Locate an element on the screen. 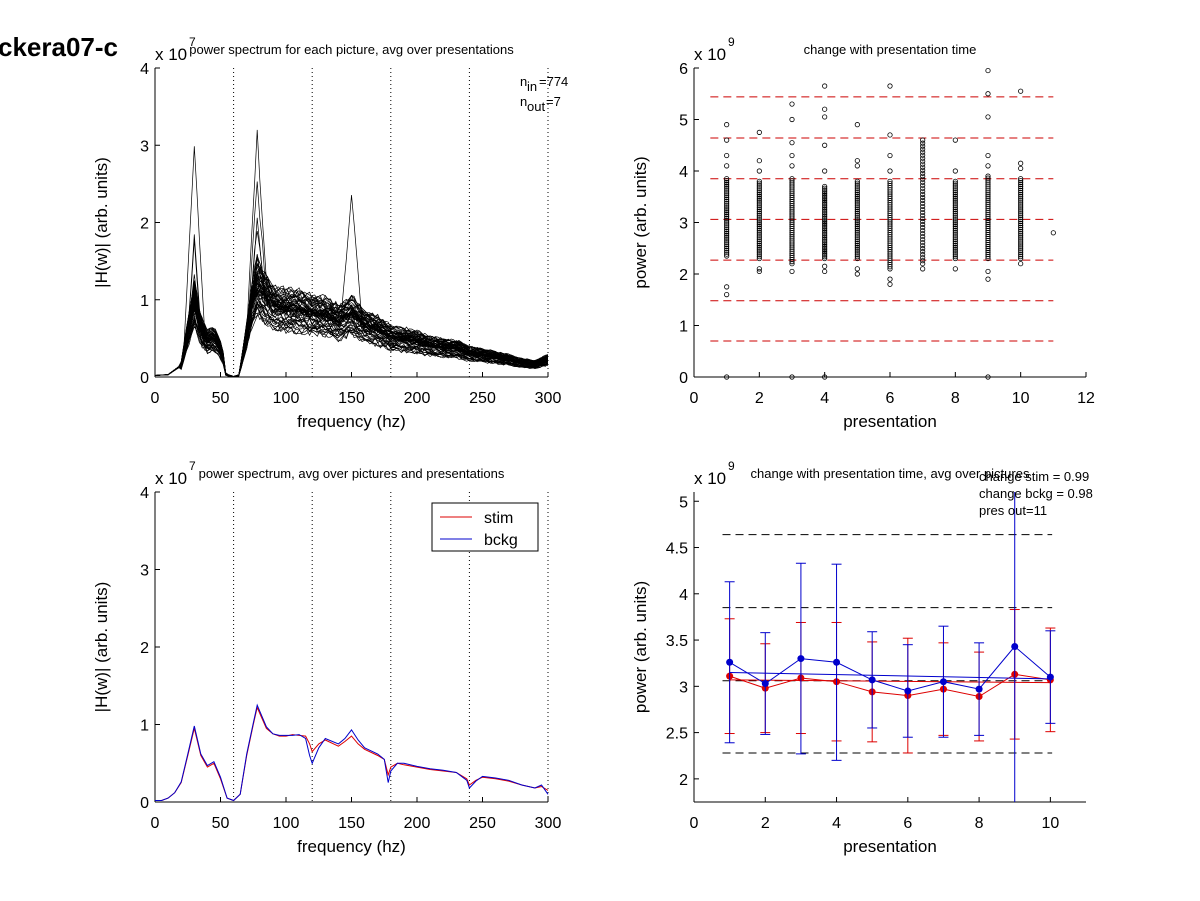  legend-label-bckg: bckg is located at coordinates (501, 540).